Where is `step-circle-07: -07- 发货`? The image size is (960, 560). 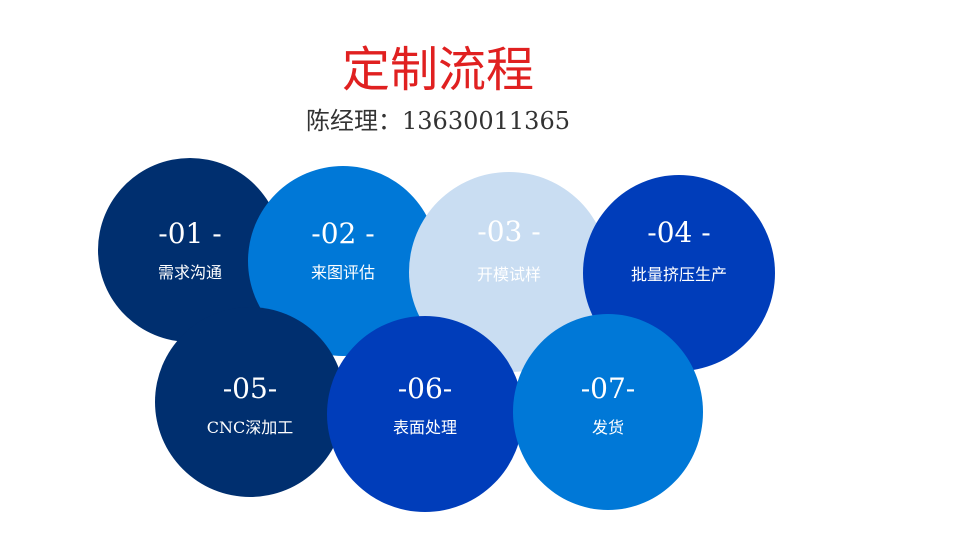
step-circle-07: -07- 发货 is located at coordinates (608, 412).